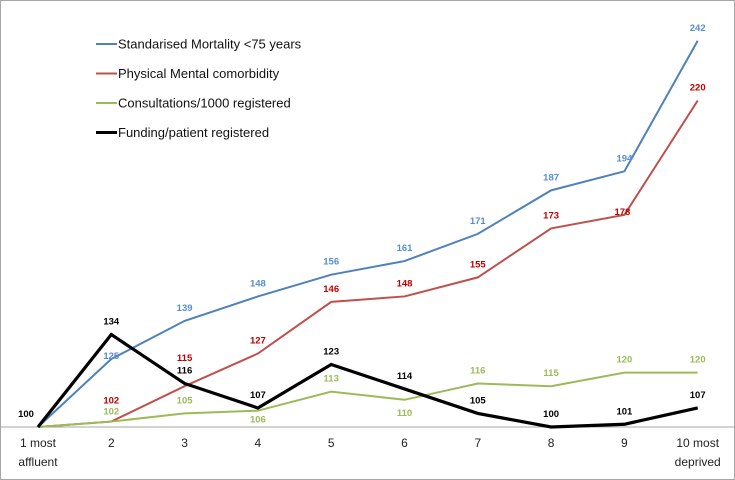 The width and height of the screenshot is (735, 480). I want to click on x-tick-label: 6, so click(404, 443).